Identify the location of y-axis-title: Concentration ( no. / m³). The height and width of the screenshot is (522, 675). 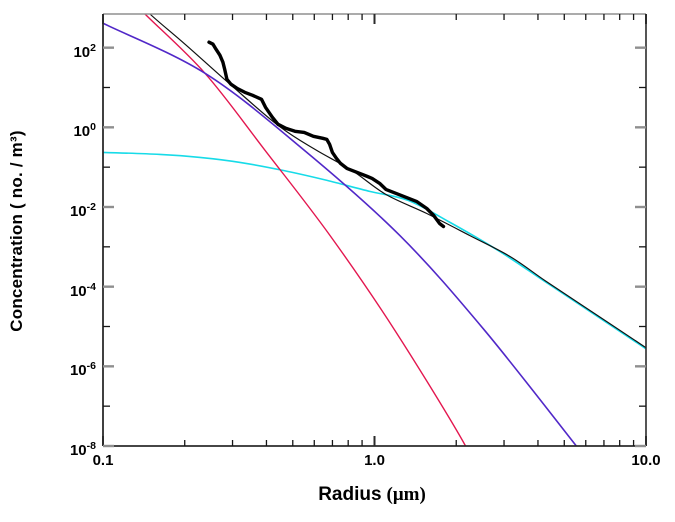
(16, 231).